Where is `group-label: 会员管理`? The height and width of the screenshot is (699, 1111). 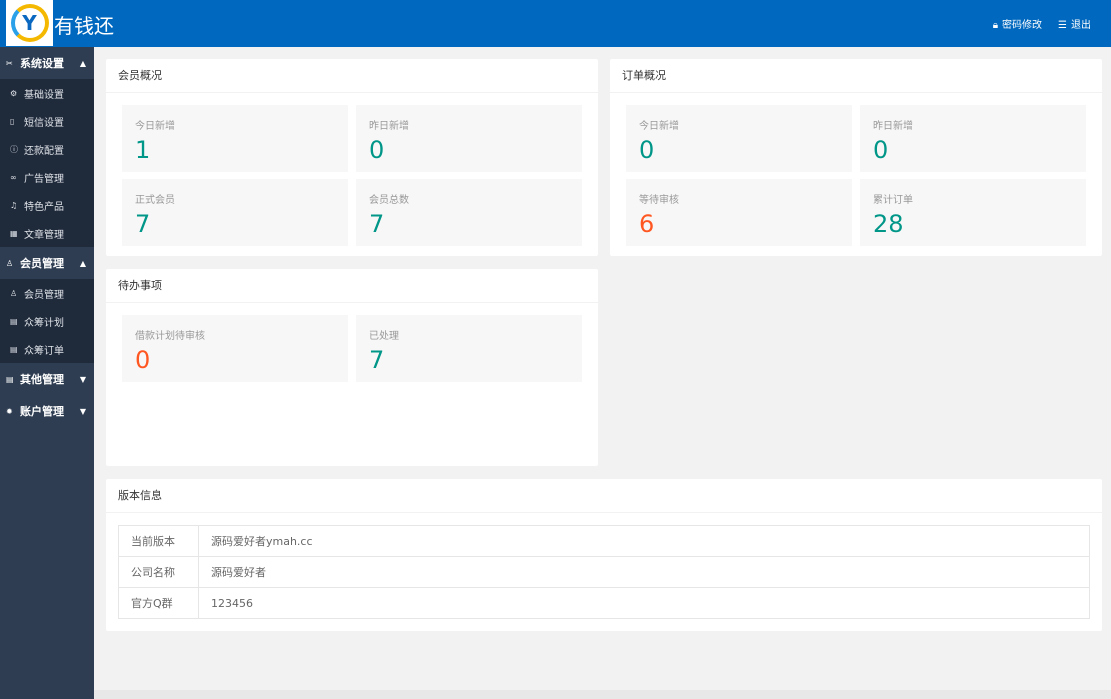 group-label: 会员管理 is located at coordinates (42, 263).